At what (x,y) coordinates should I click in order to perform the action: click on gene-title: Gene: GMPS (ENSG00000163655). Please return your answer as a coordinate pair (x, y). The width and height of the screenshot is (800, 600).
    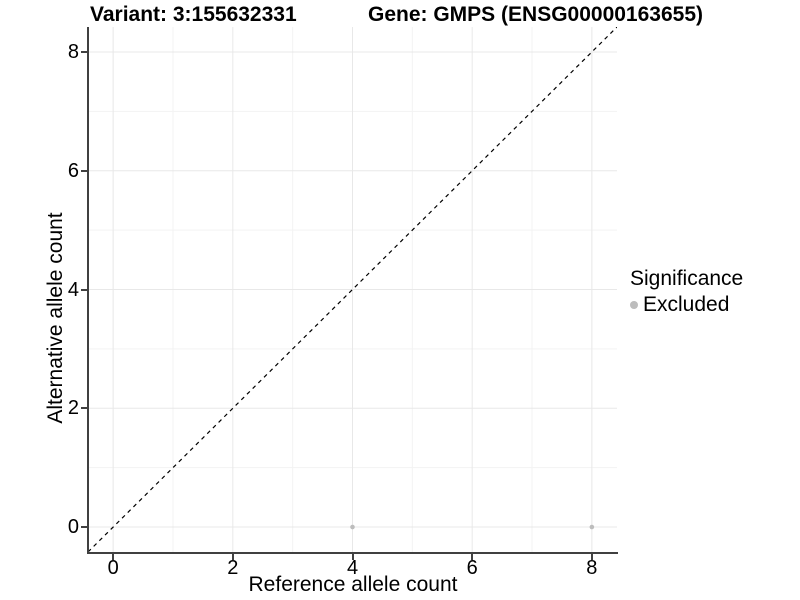
    Looking at the image, I should click on (535, 14).